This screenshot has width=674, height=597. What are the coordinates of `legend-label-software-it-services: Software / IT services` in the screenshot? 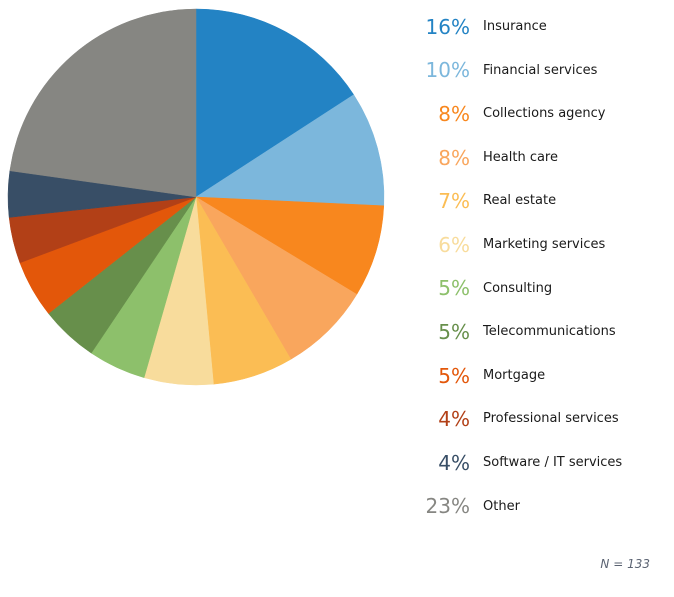 It's located at (553, 462).